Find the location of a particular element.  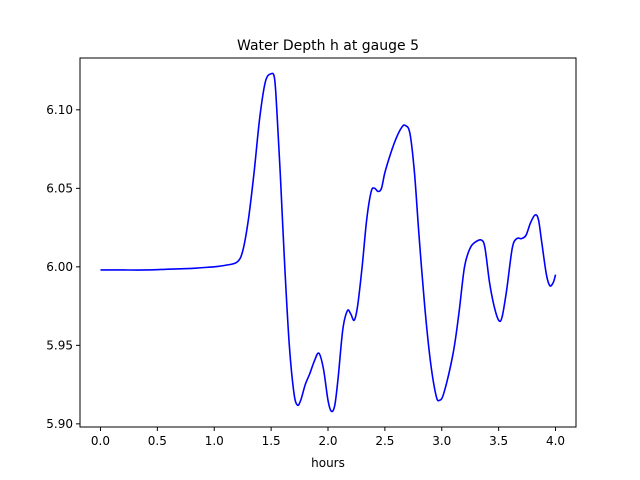

x-axis: 0.0 0.5 1.0 1.5 2.0 2.5 3.0 3.5 4.0 is located at coordinates (328, 437).